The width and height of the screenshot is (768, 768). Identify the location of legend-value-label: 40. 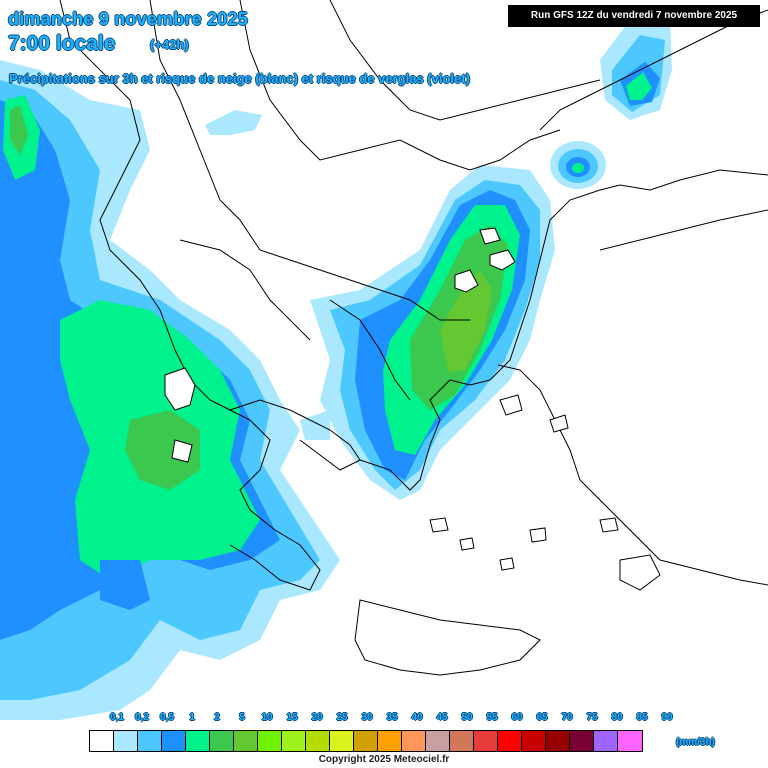
(417, 717).